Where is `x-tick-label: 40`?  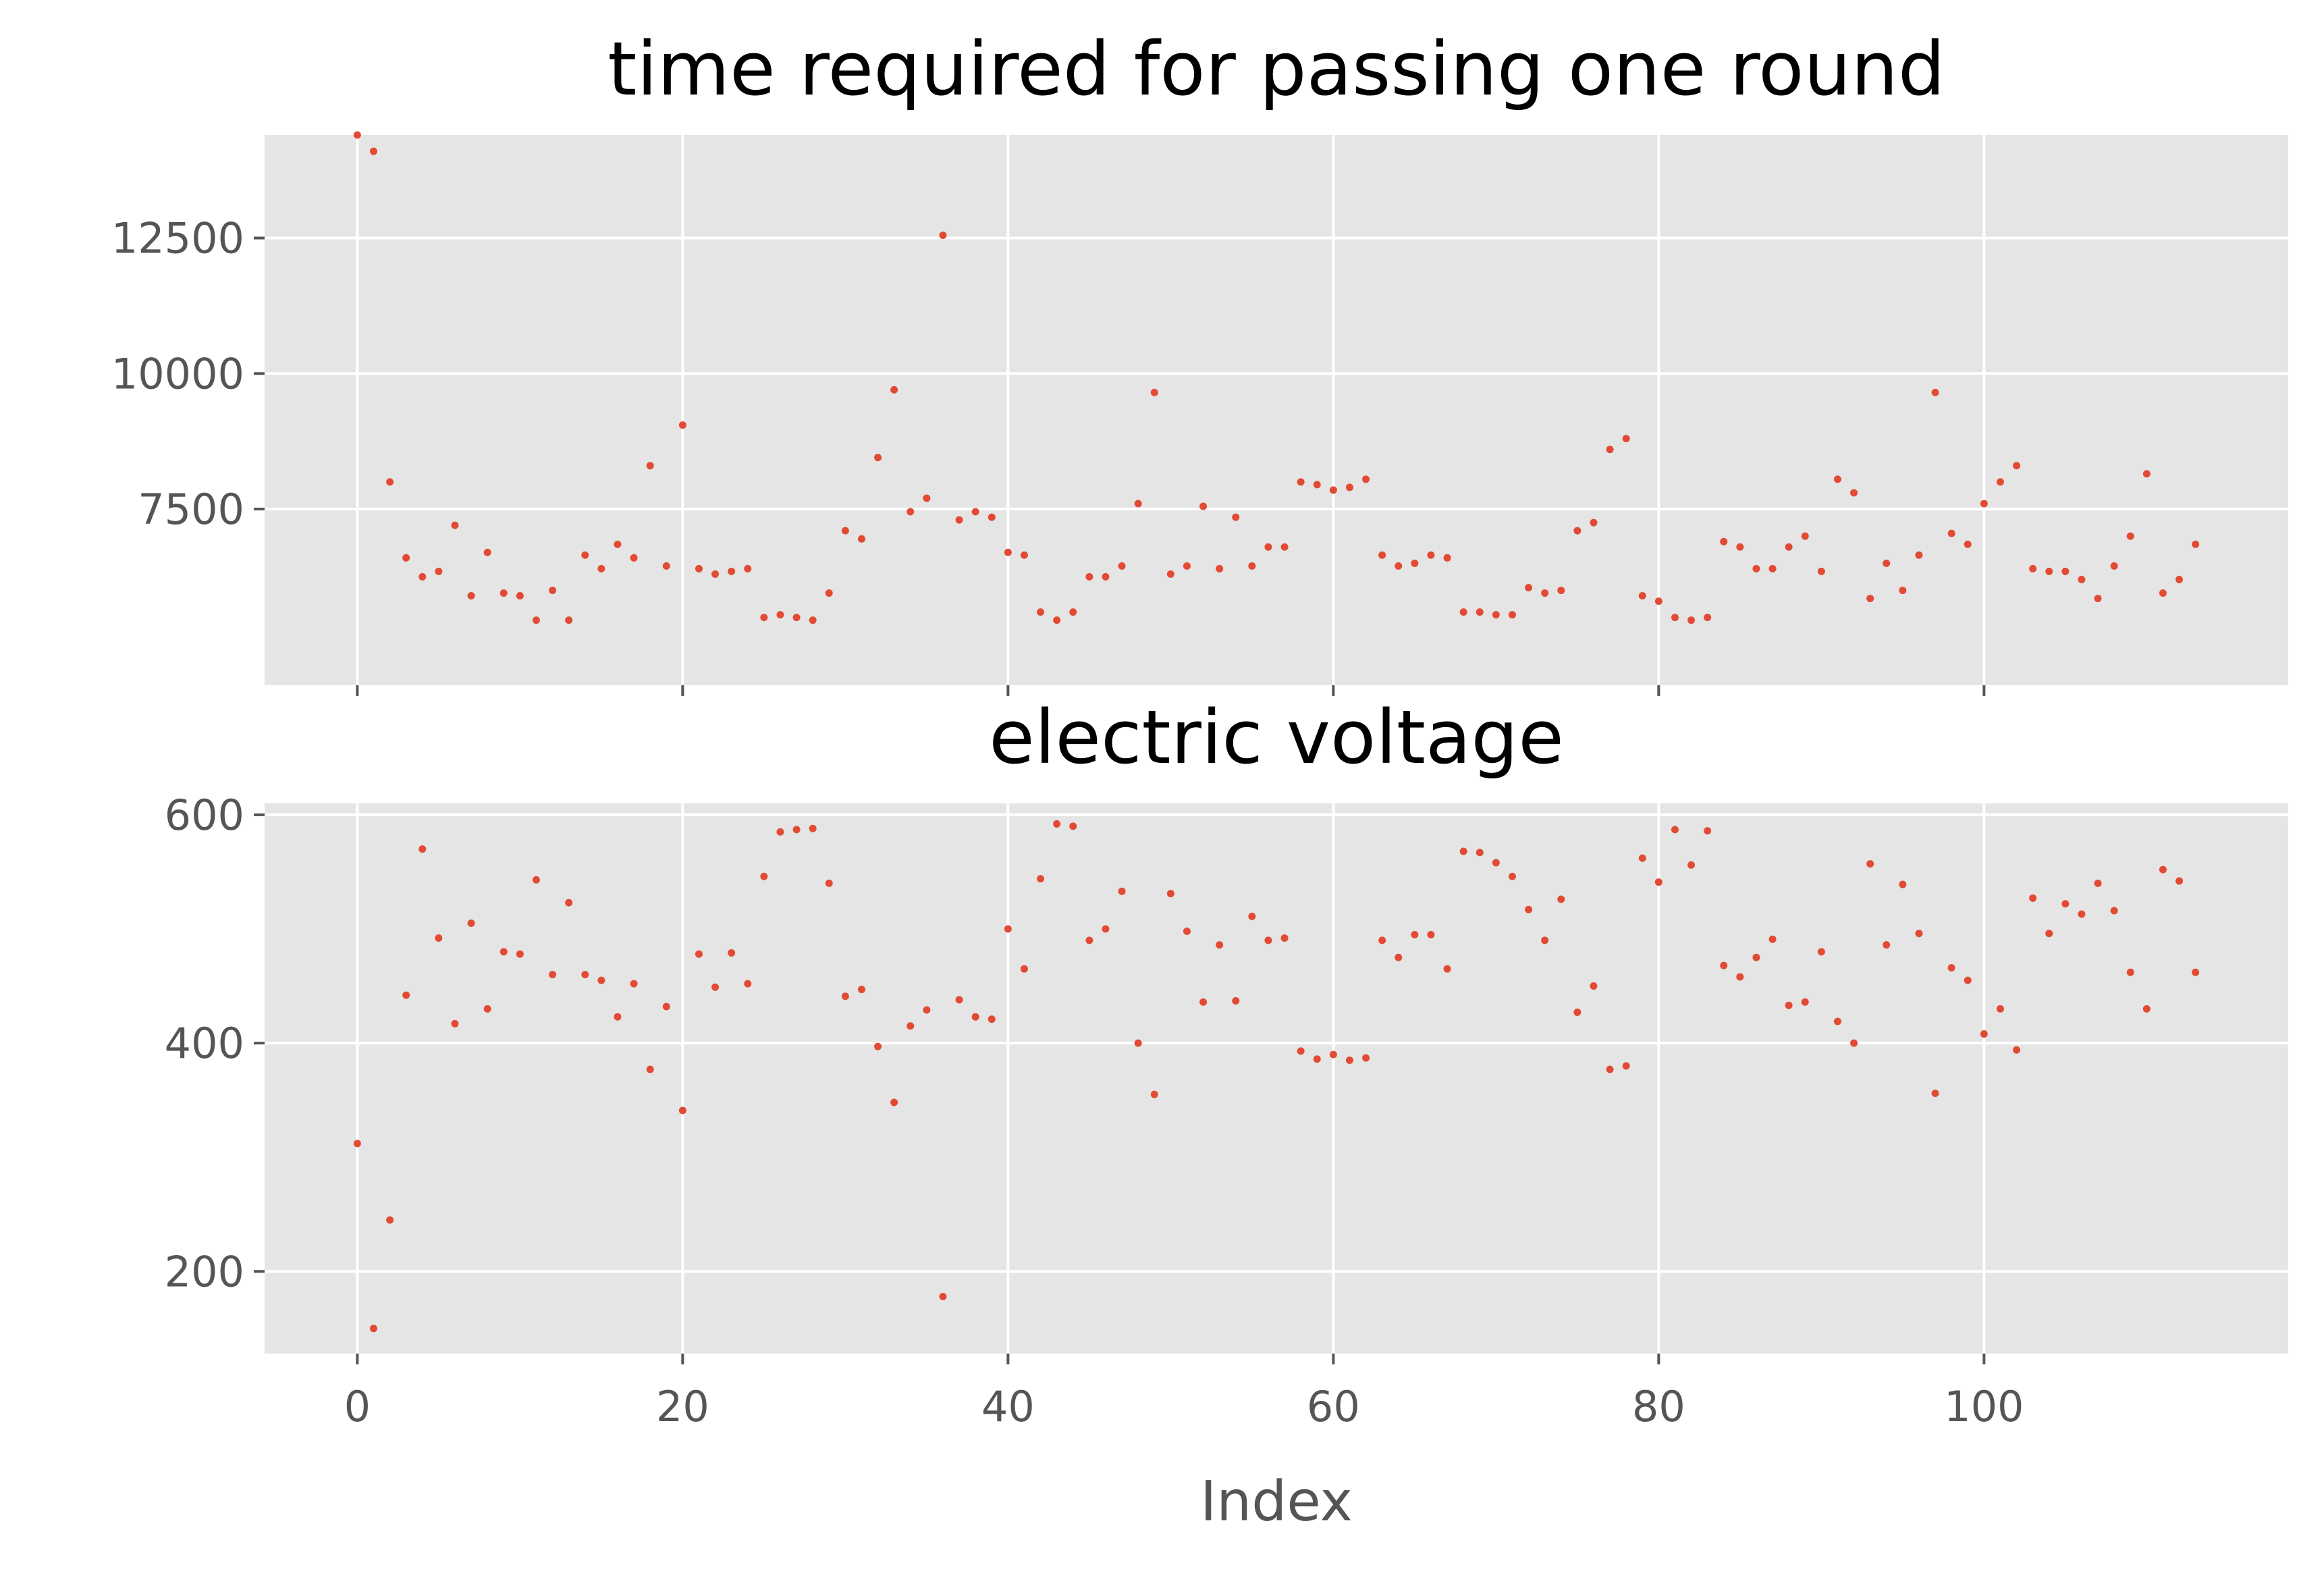
x-tick-label: 40 is located at coordinates (1008, 1407).